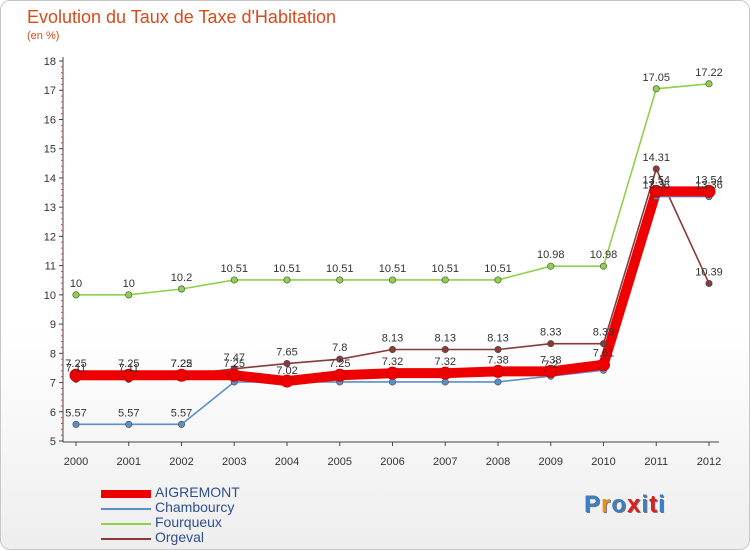 This screenshot has height=550, width=750. I want to click on y-tick-label: 15, so click(50, 150).